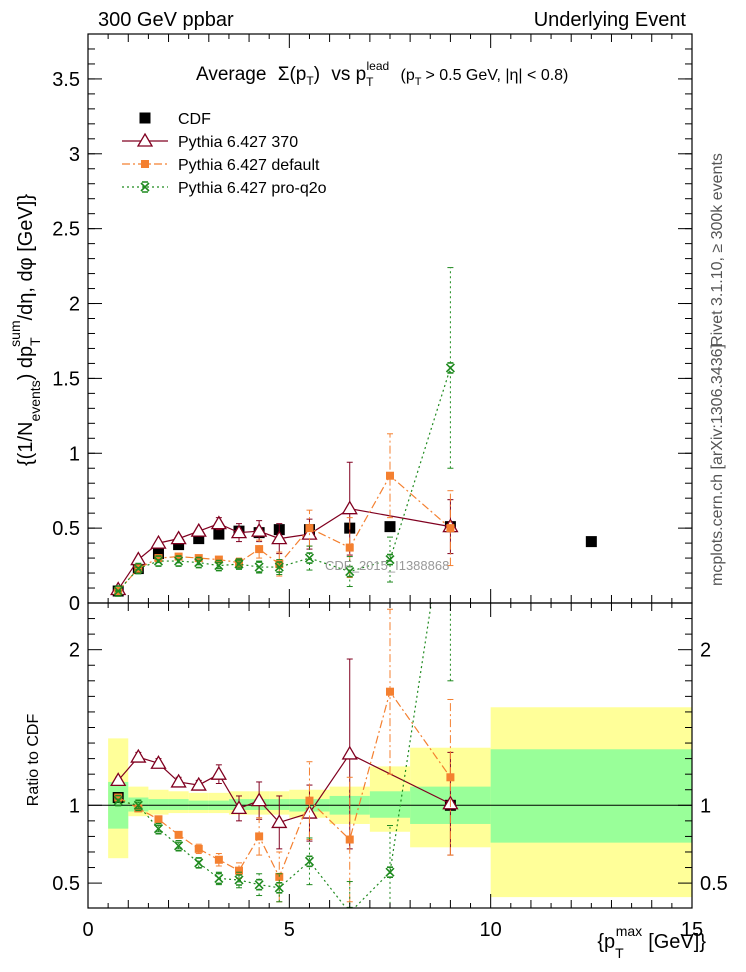  What do you see at coordinates (25, 330) in the screenshot?
I see `main-ylabel: {(1/Nevents) dpTsum/dη, dφ [GeV]}` at bounding box center [25, 330].